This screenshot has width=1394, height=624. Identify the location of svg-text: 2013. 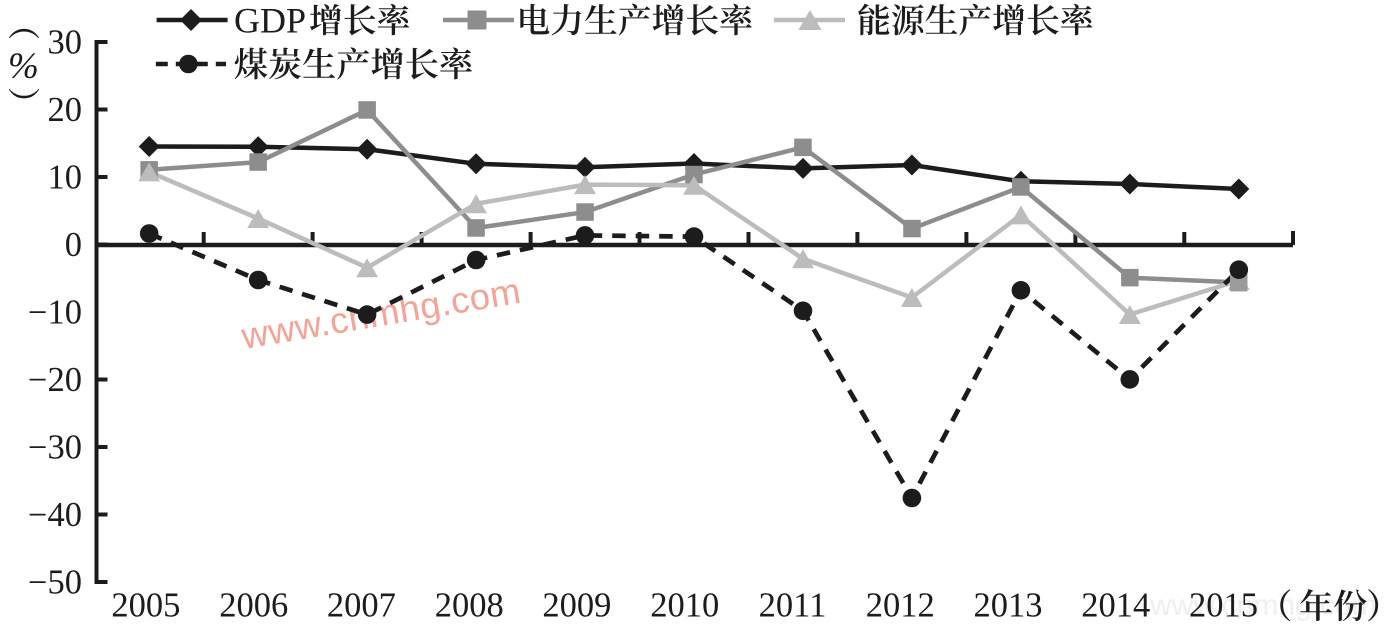
(1008, 605).